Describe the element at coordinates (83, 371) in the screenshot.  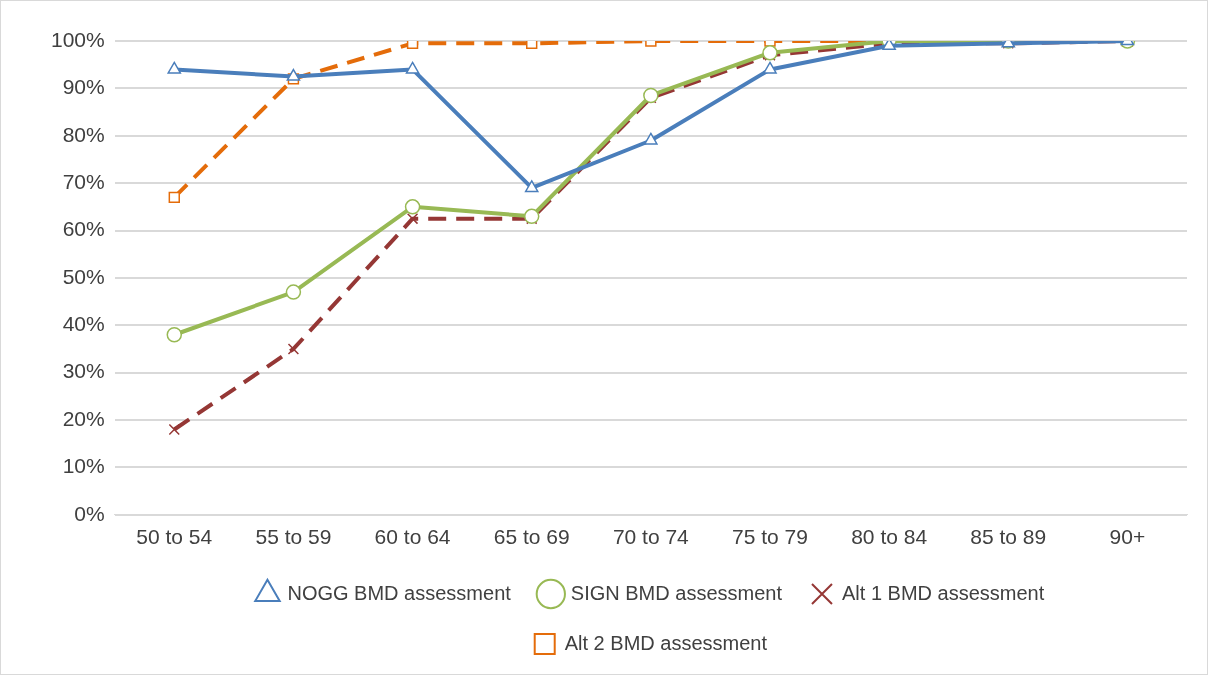
I see `y-tick-label: 30%` at that location.